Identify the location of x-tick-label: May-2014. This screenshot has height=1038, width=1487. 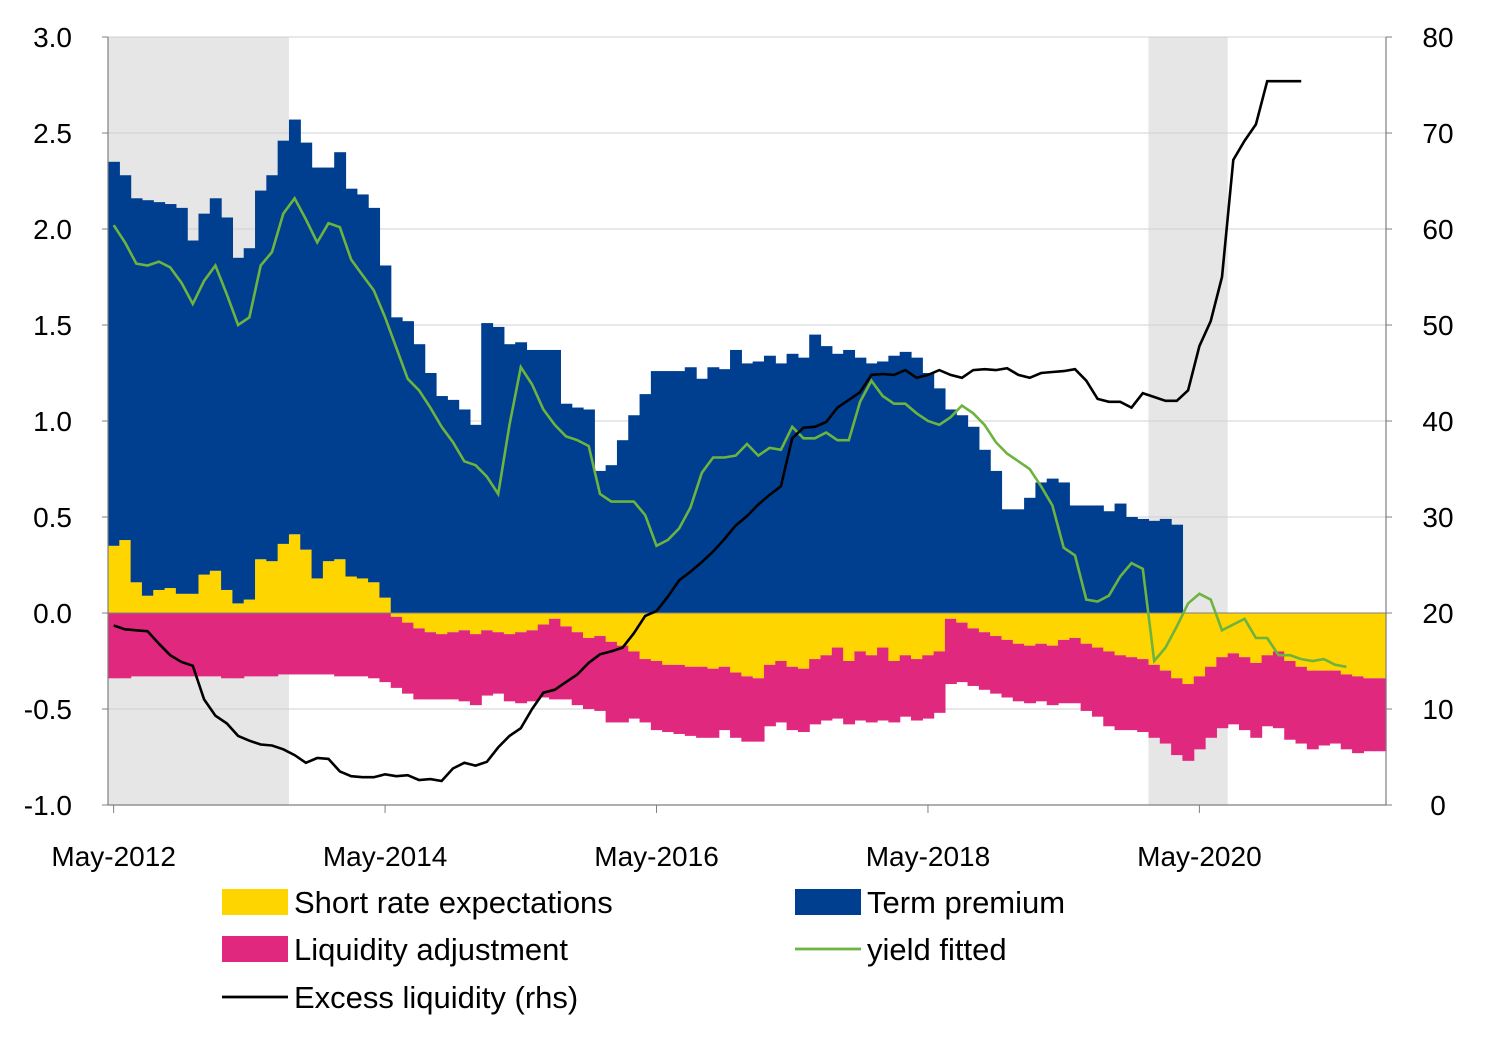
(385, 856).